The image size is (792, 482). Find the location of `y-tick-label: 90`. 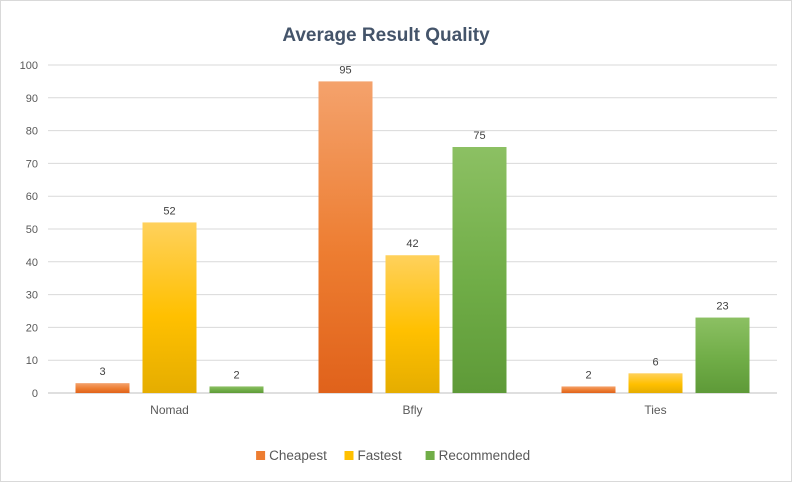

y-tick-label: 90 is located at coordinates (32, 99).